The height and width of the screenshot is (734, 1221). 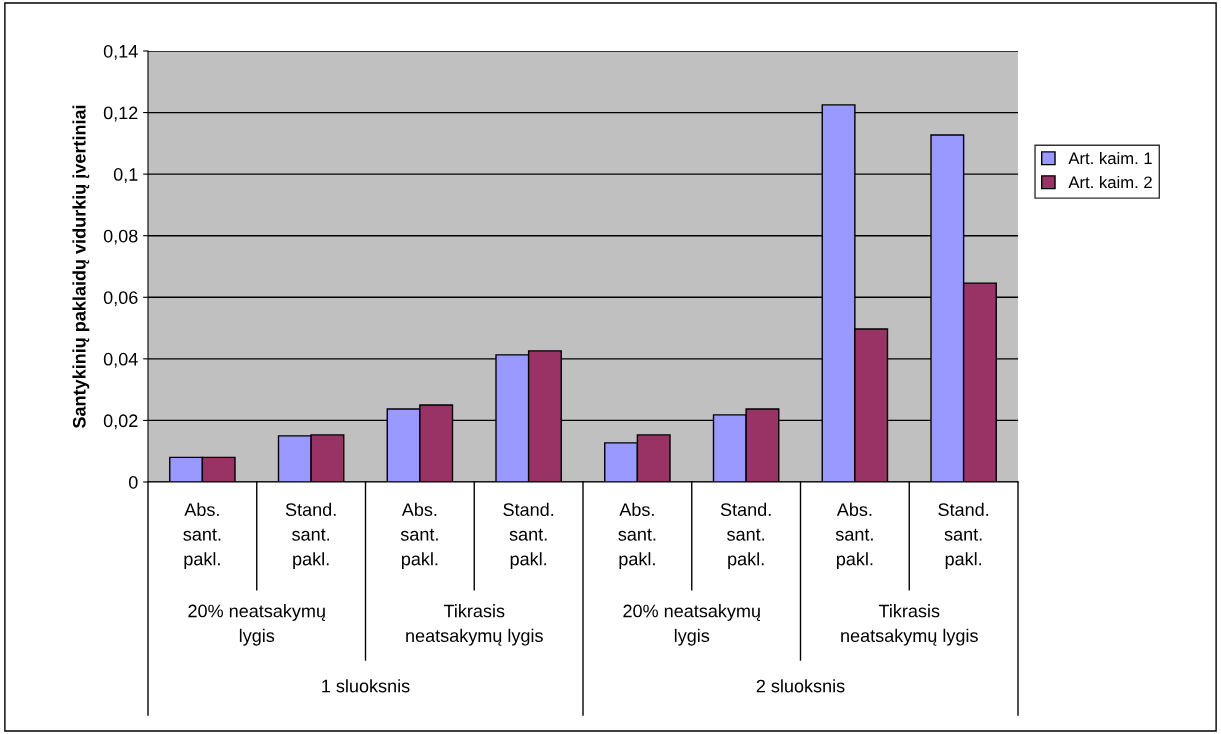 What do you see at coordinates (120, 52) in the screenshot?
I see `y-tick-label: 0,14` at bounding box center [120, 52].